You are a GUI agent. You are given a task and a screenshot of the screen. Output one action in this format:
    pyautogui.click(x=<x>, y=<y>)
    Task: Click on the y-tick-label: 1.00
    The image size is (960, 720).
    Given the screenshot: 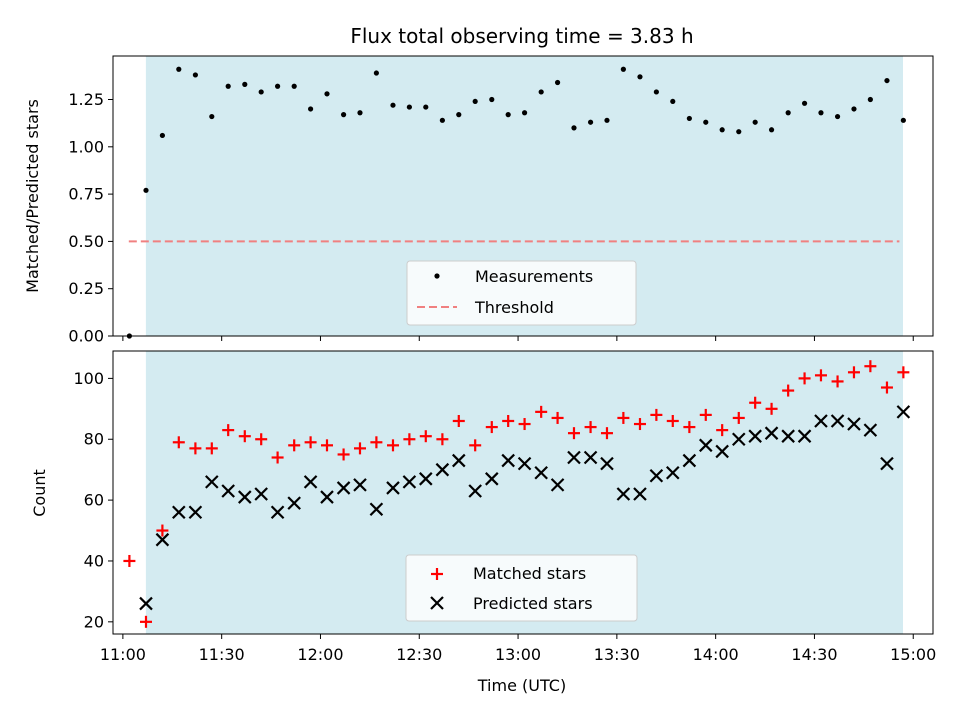 What is the action you would take?
    pyautogui.click(x=86, y=146)
    